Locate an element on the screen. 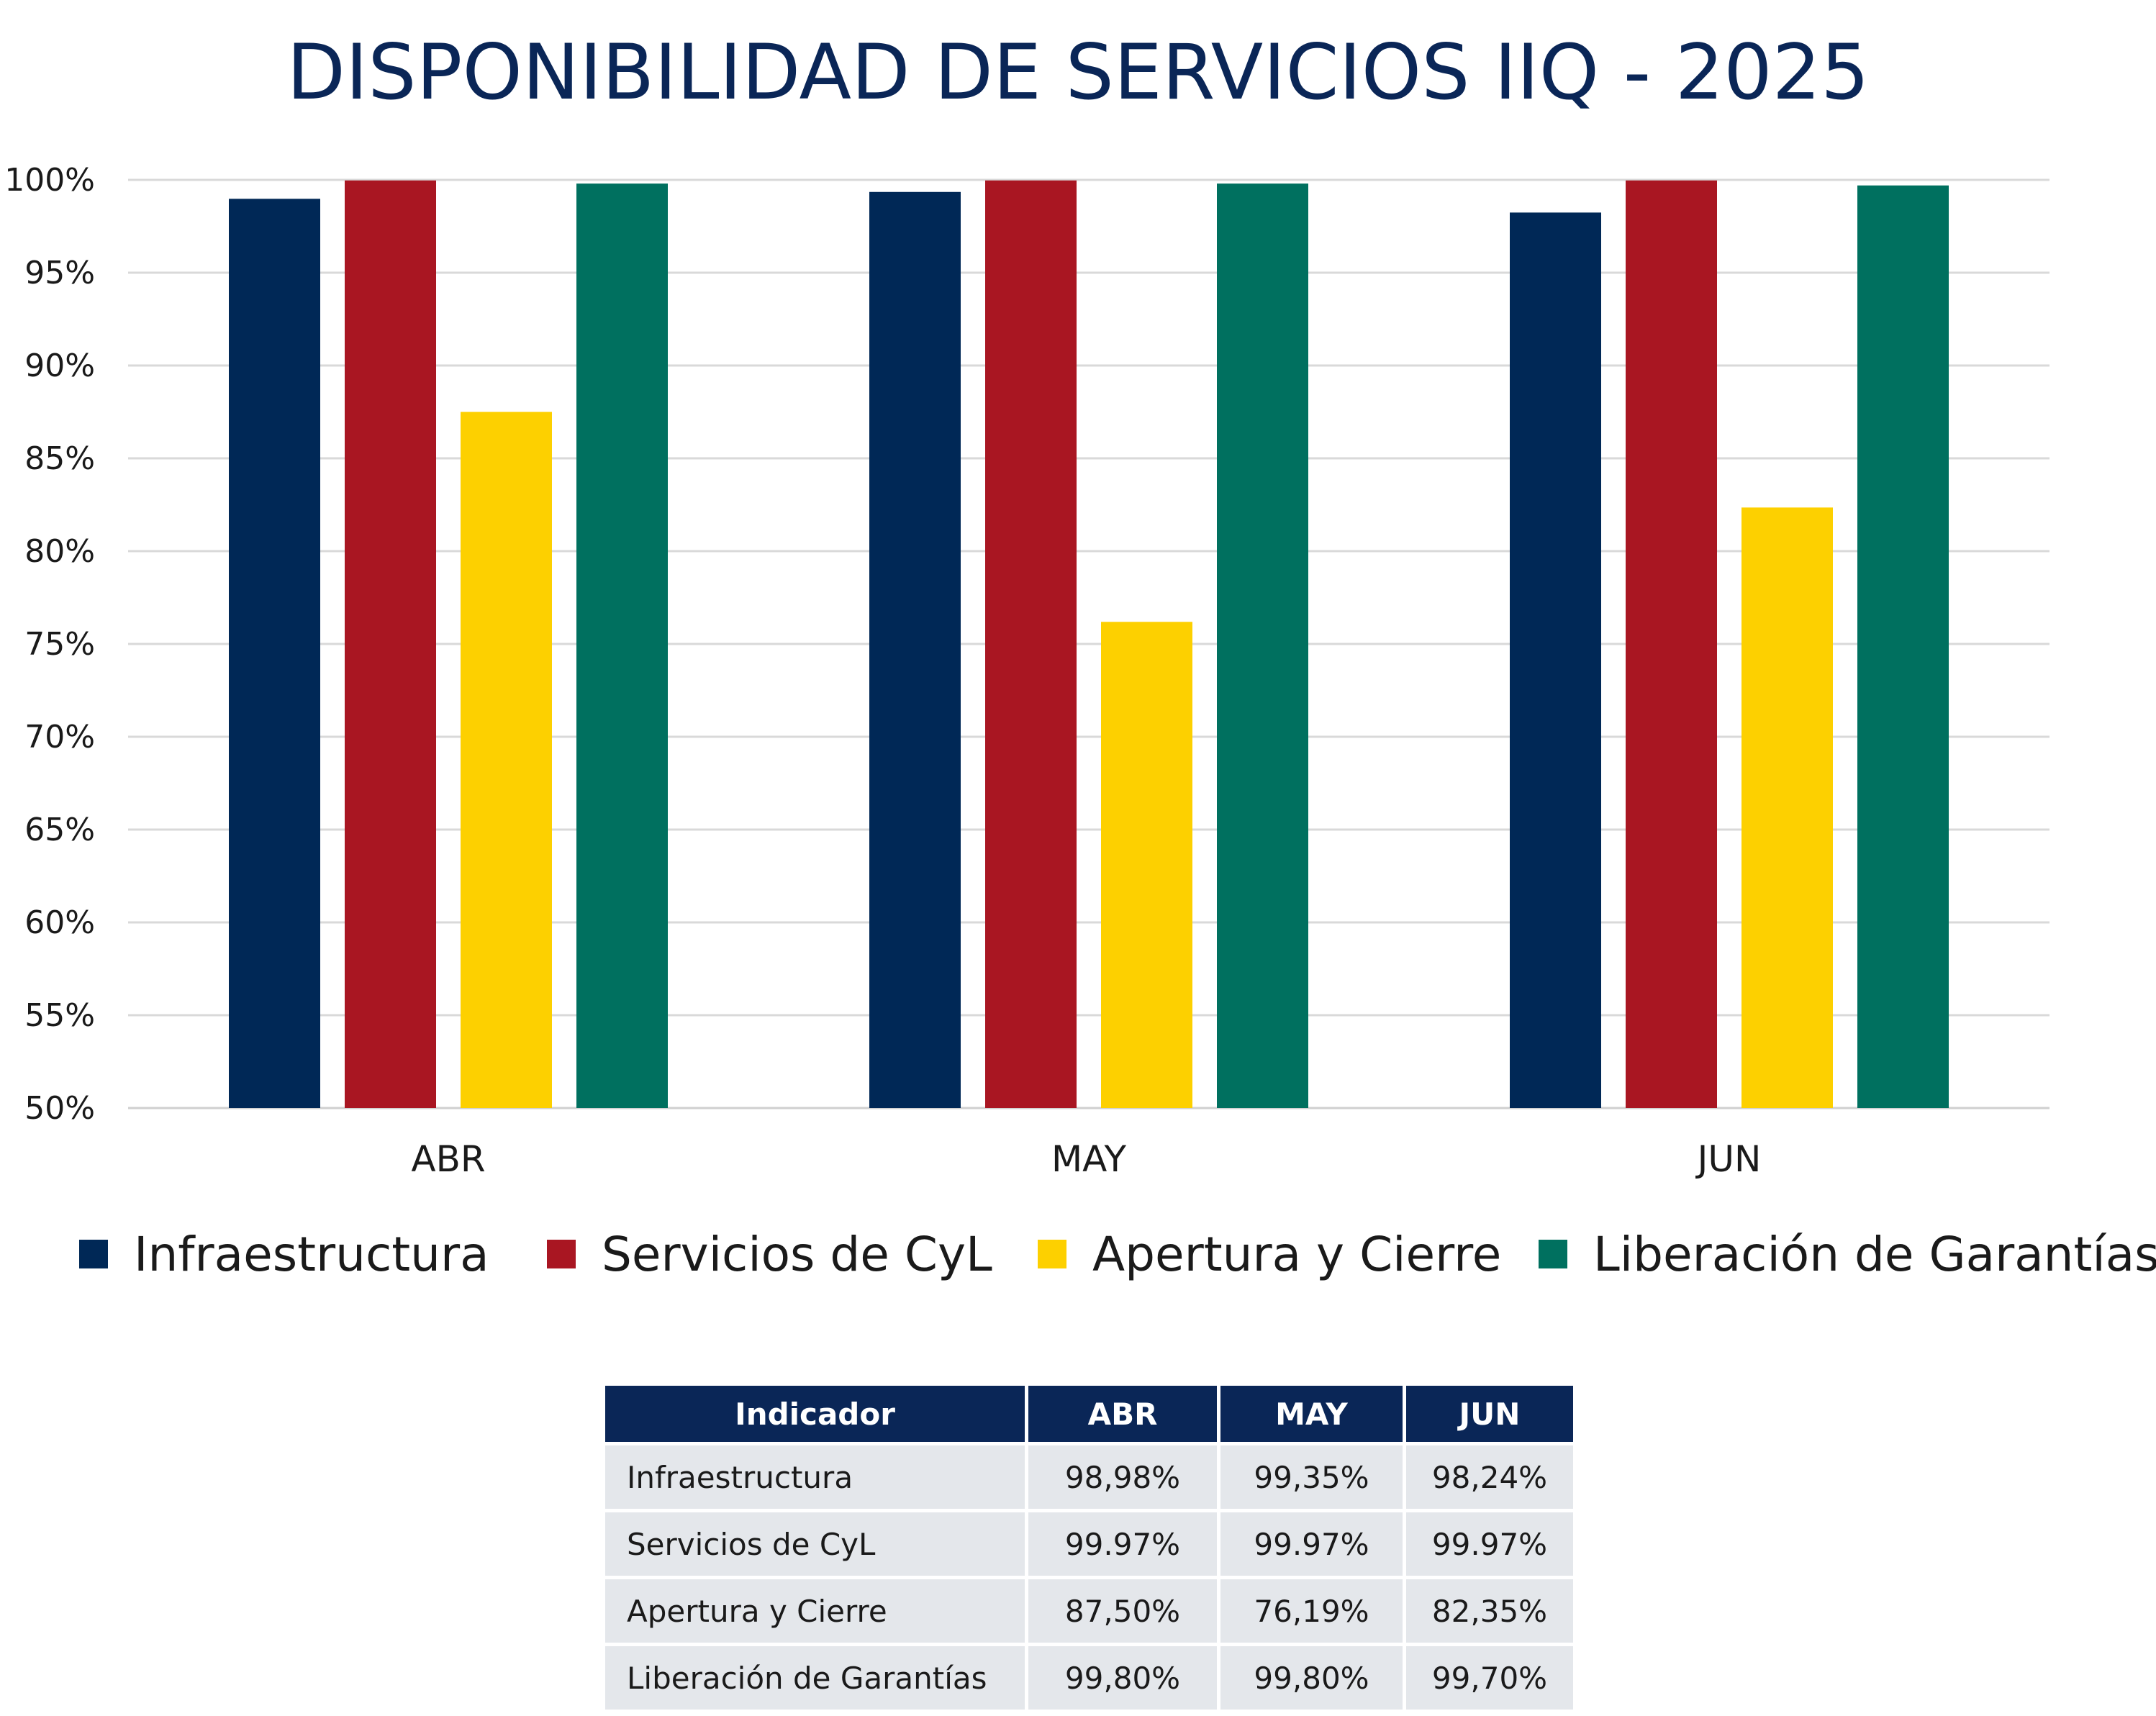 Image resolution: width=2156 pixels, height=1716 pixels. table-cell-indicator: Infraestructura is located at coordinates (815, 1477).